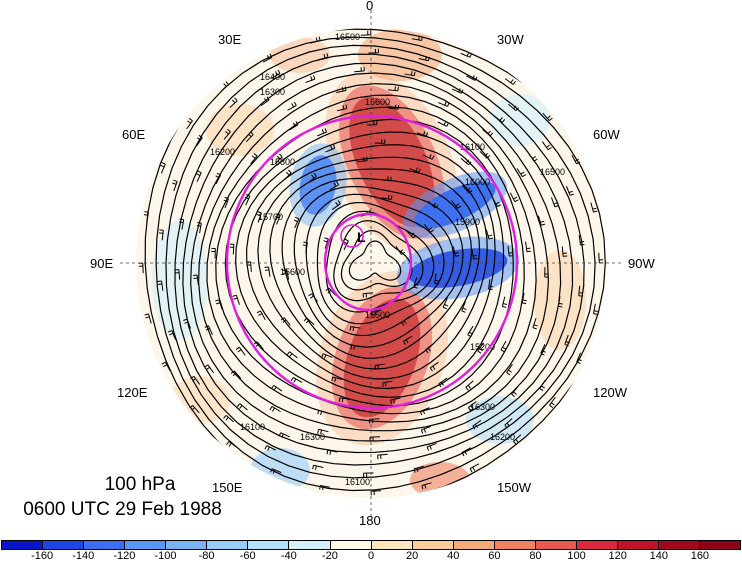  Describe the element at coordinates (248, 556) in the screenshot. I see `colorbar-tick-label: -60` at that location.